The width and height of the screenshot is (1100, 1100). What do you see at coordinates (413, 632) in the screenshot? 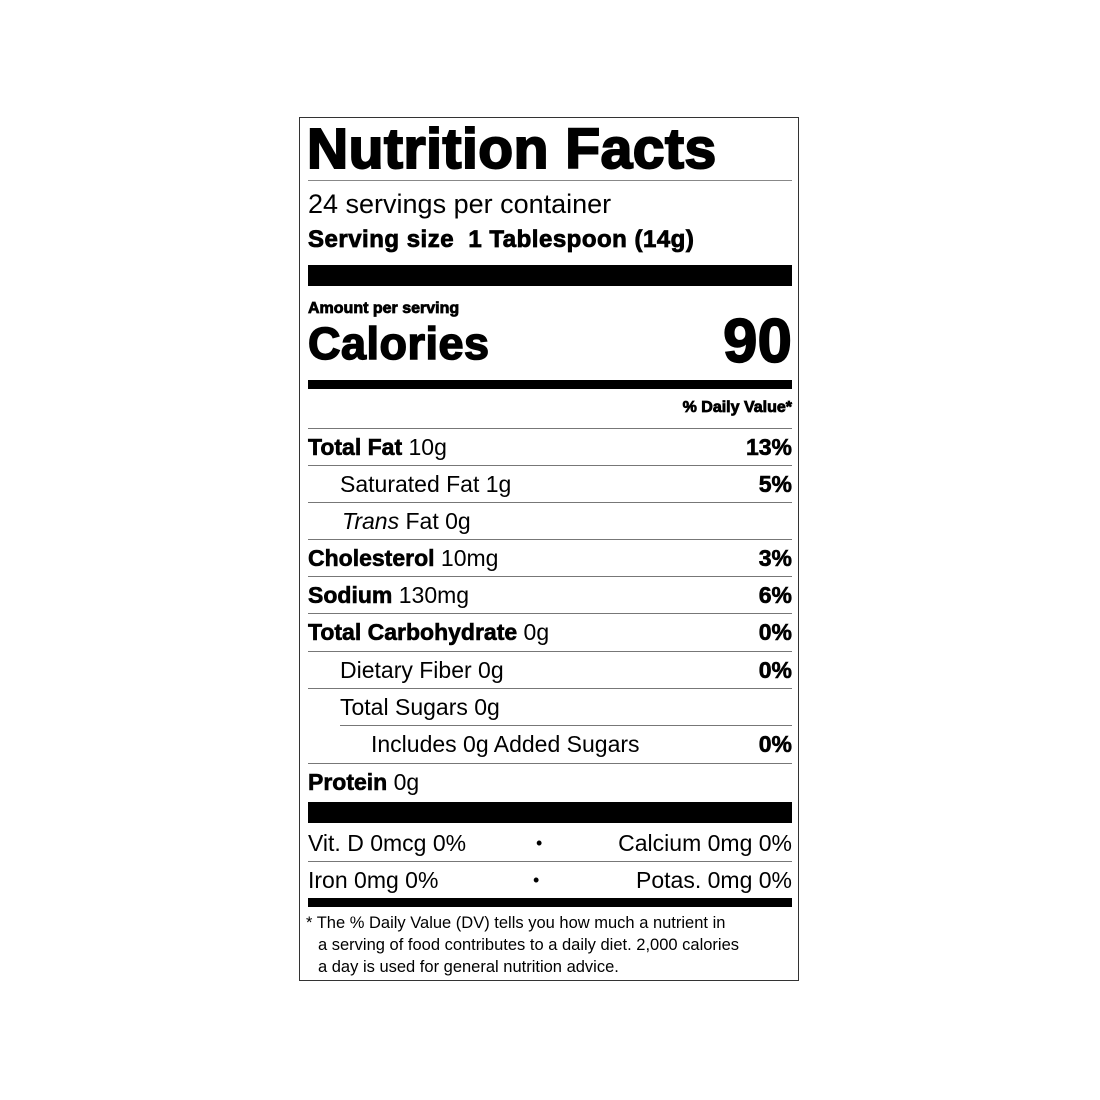
I see `nutrient-name: Total Carbohydrate` at bounding box center [413, 632].